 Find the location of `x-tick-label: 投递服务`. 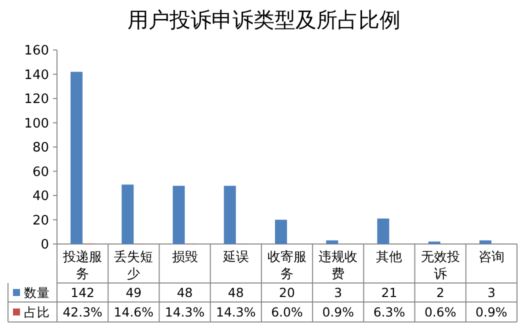

x-tick-label: 投递服务 is located at coordinates (82, 266).